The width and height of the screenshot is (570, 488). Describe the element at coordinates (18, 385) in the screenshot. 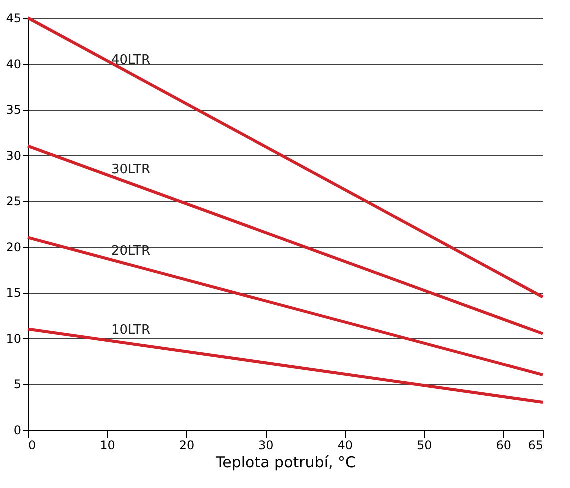

I see `y-tick-label: 5` at that location.